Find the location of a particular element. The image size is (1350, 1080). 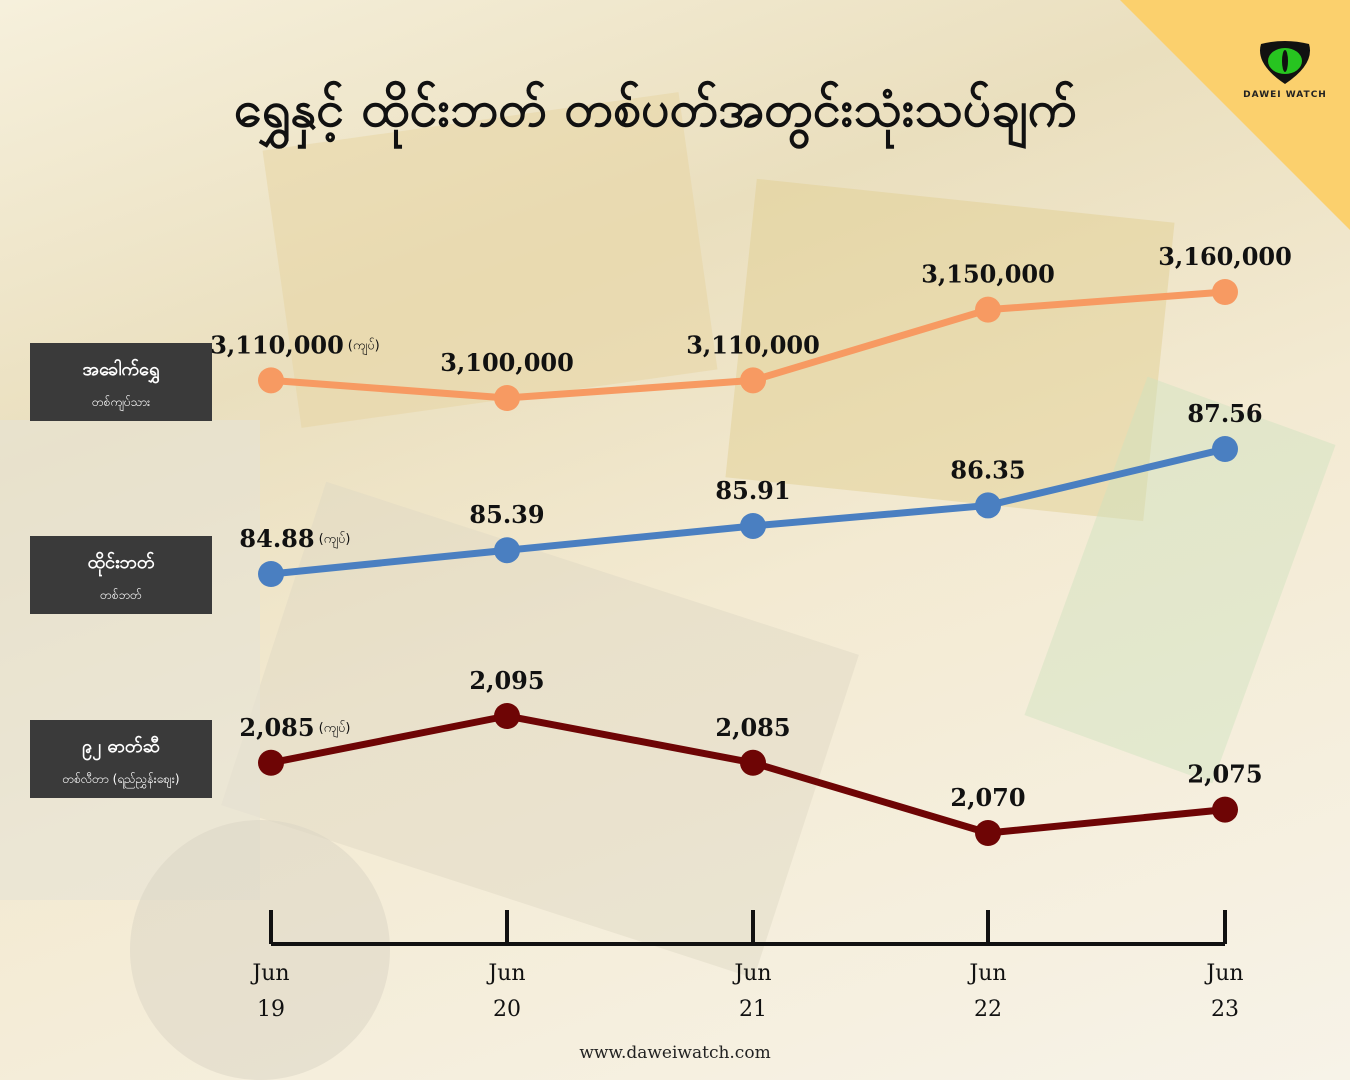

row-label-baht-name: ထိုင်းဘတ် is located at coordinates (121, 562).